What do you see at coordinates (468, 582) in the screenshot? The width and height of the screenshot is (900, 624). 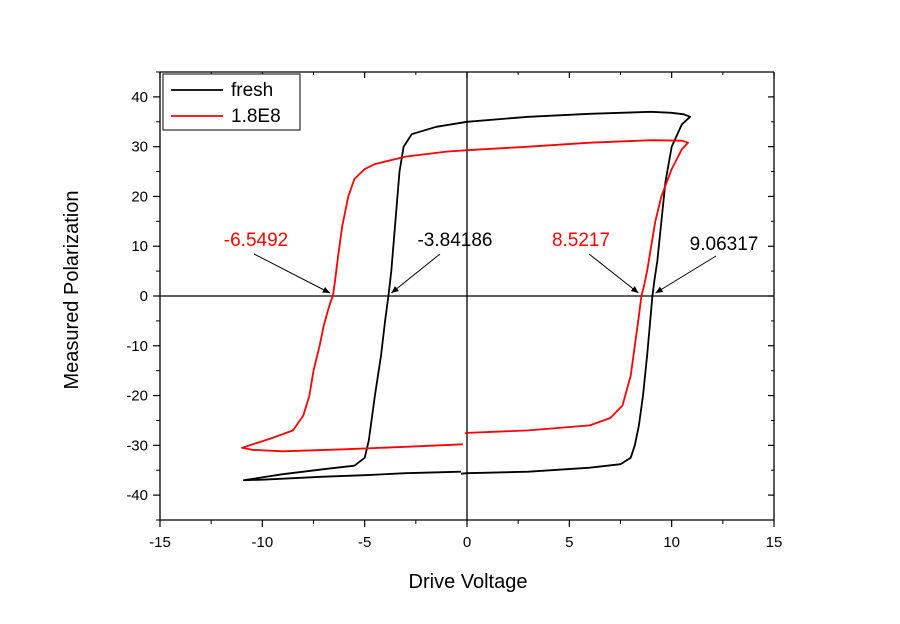 I see `x-axis-title: Drive Voltage` at bounding box center [468, 582].